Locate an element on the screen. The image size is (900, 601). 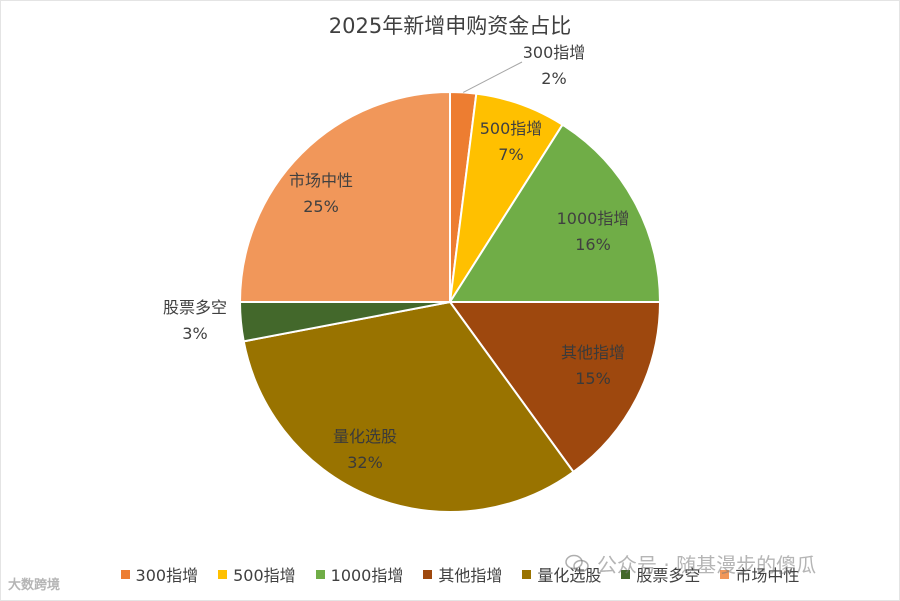
legend-label: 300指增 is located at coordinates (167, 575).